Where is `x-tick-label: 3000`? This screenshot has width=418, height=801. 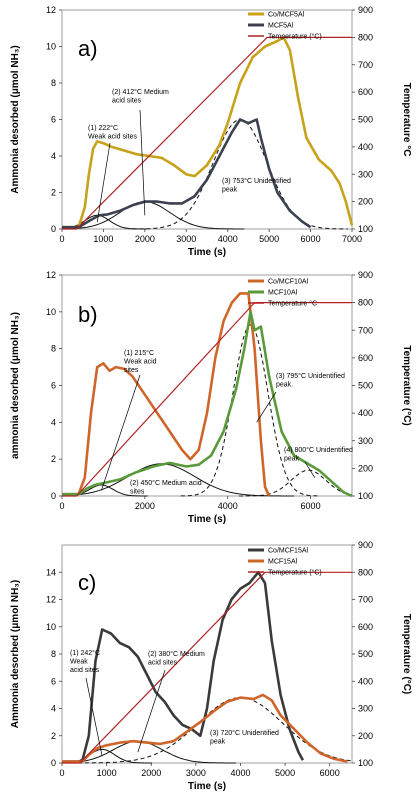
x-tick-label: 3000 is located at coordinates (196, 773).